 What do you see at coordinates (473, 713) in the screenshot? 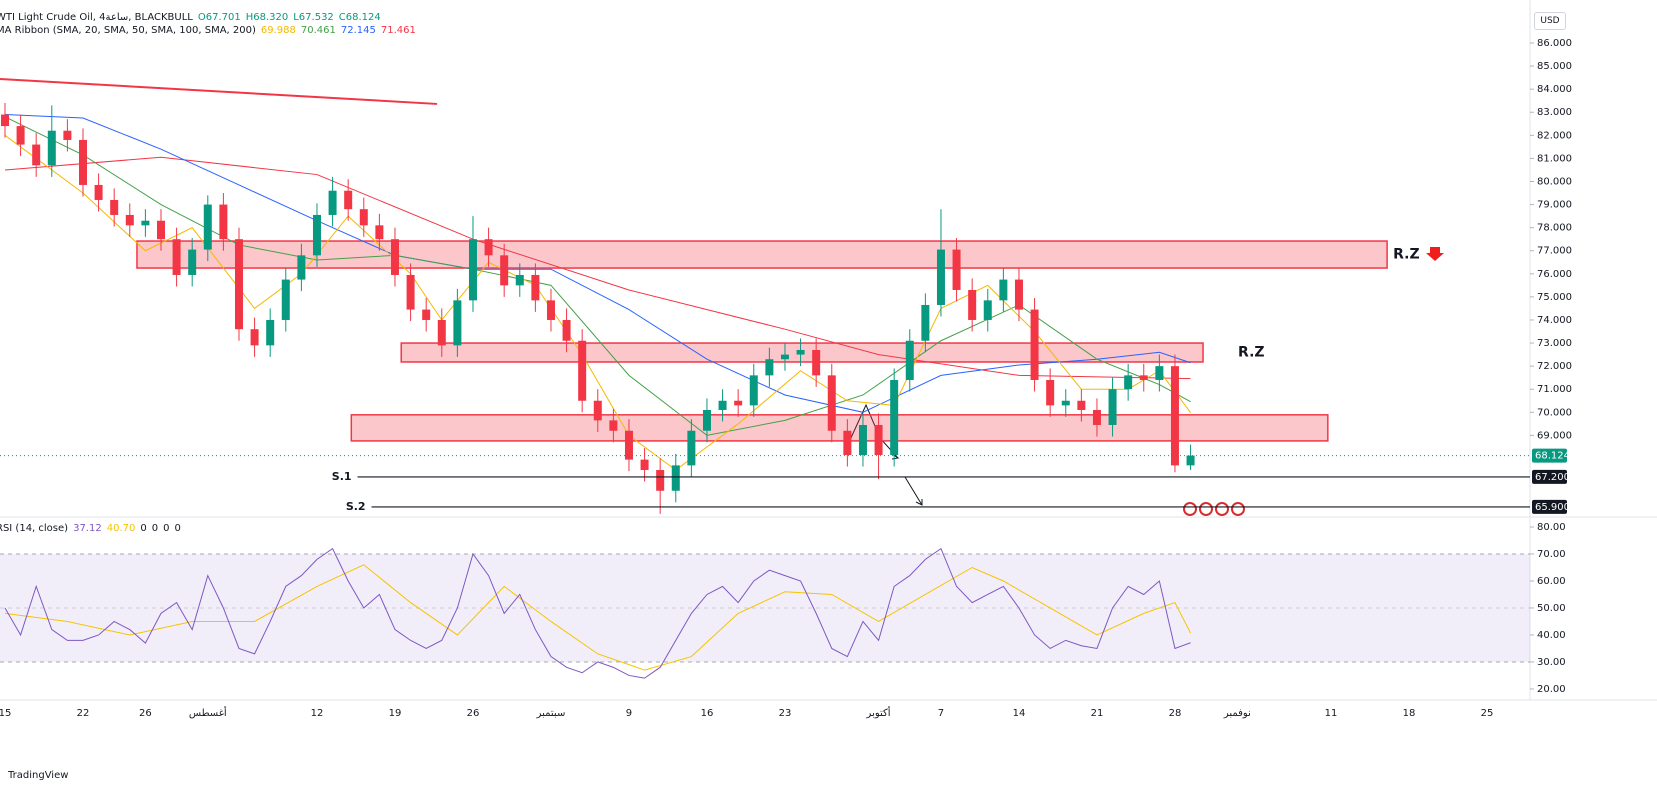
I see `x-tick-label: 26` at bounding box center [473, 713].